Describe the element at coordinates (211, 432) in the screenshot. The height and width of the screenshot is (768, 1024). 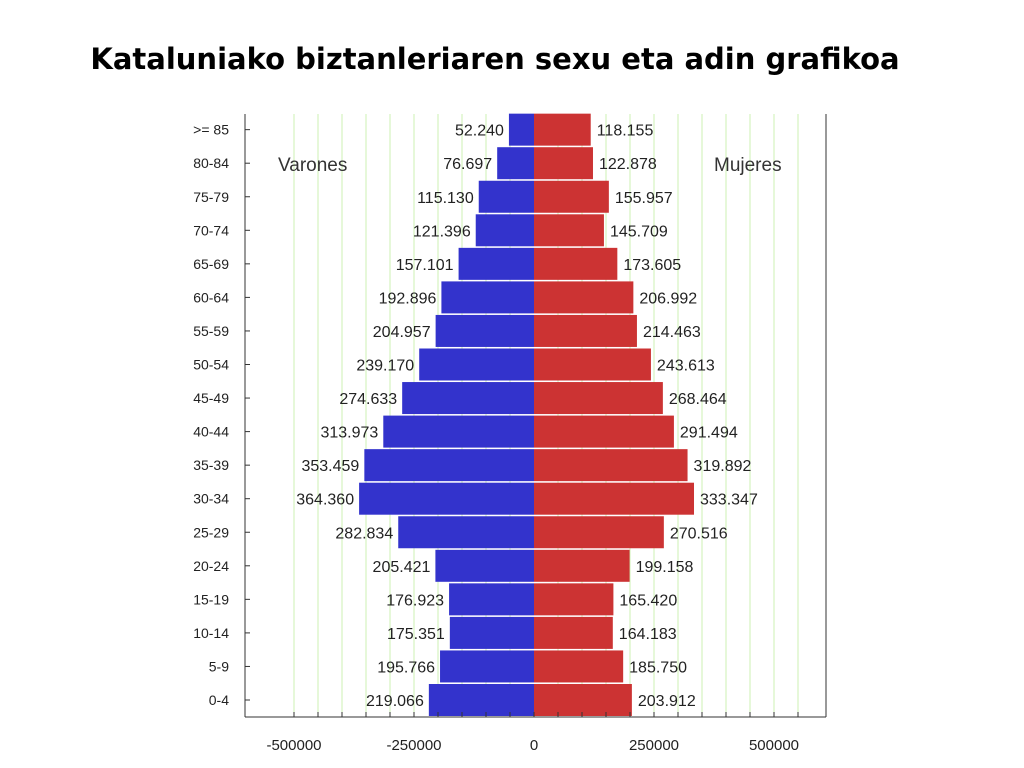
I see `age-group-label: 40-44` at that location.